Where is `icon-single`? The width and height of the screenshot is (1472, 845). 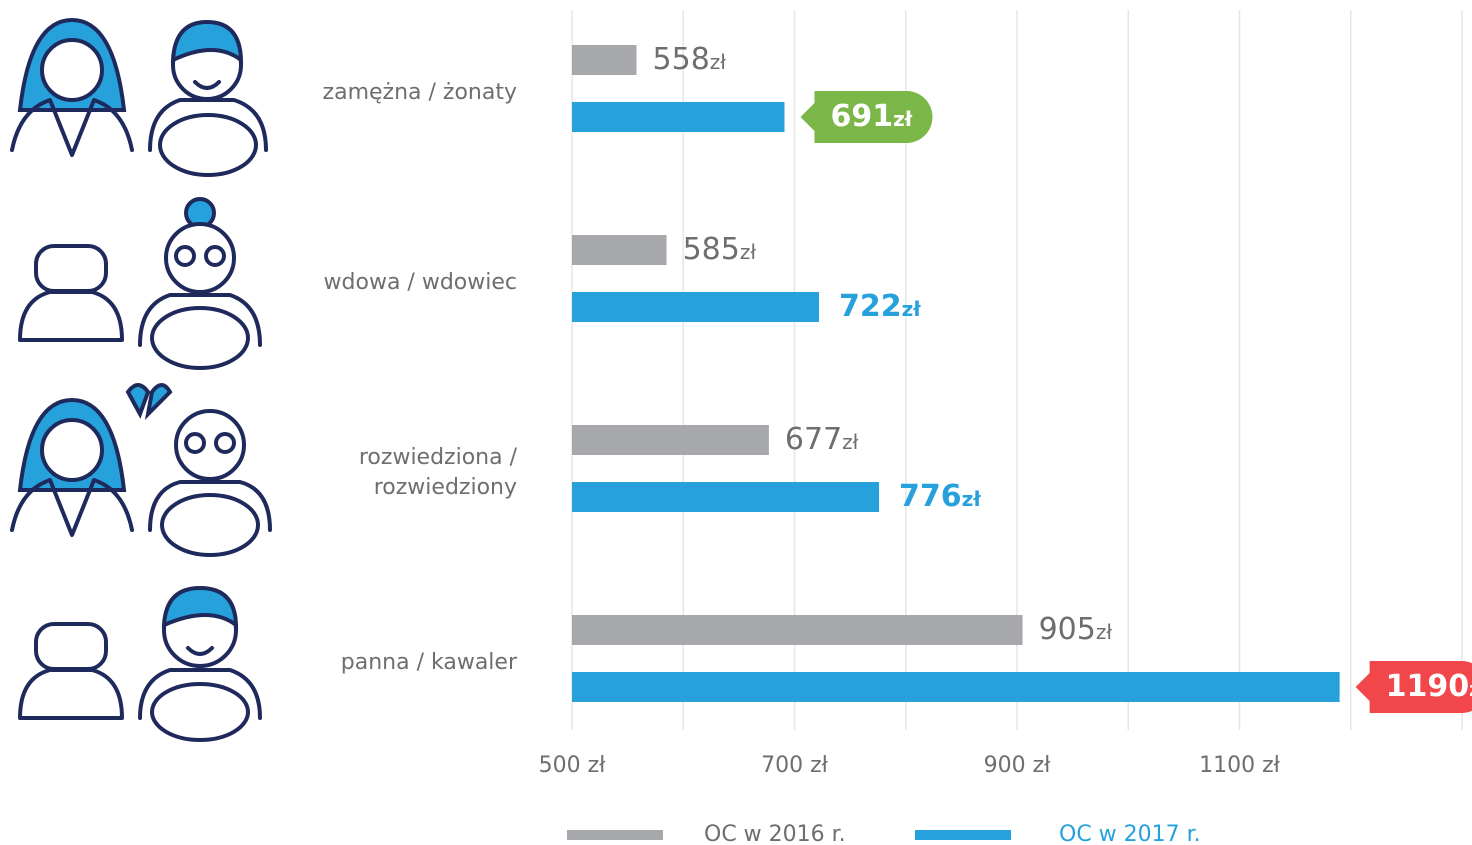 icon-single is located at coordinates (140, 663).